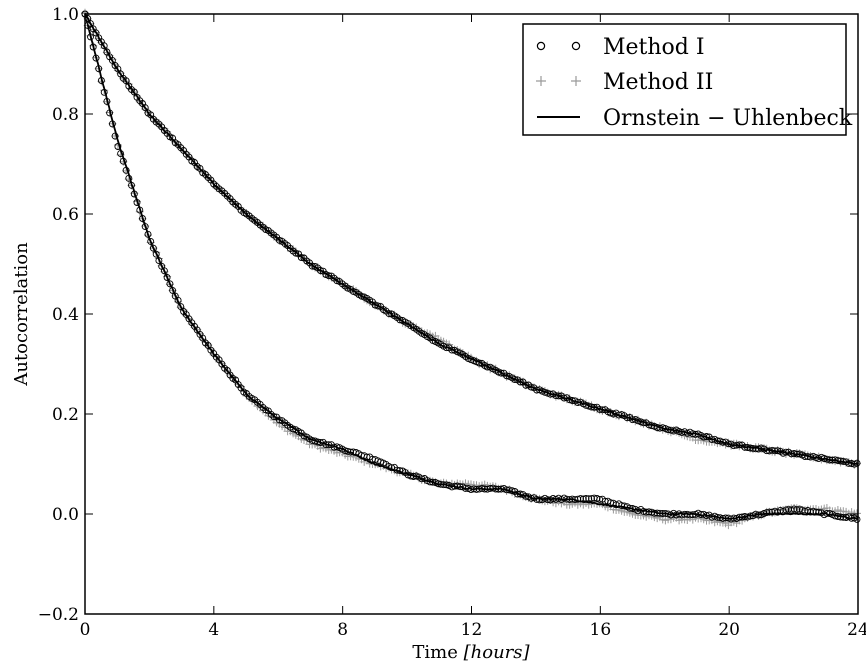  Describe the element at coordinates (729, 630) in the screenshot. I see `x-tick-label: 20` at that location.